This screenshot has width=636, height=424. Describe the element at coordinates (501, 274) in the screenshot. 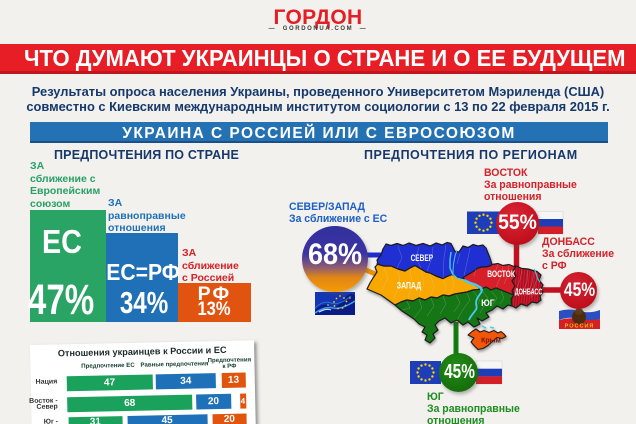

I see `svg-text: ВОСТОК` at that location.